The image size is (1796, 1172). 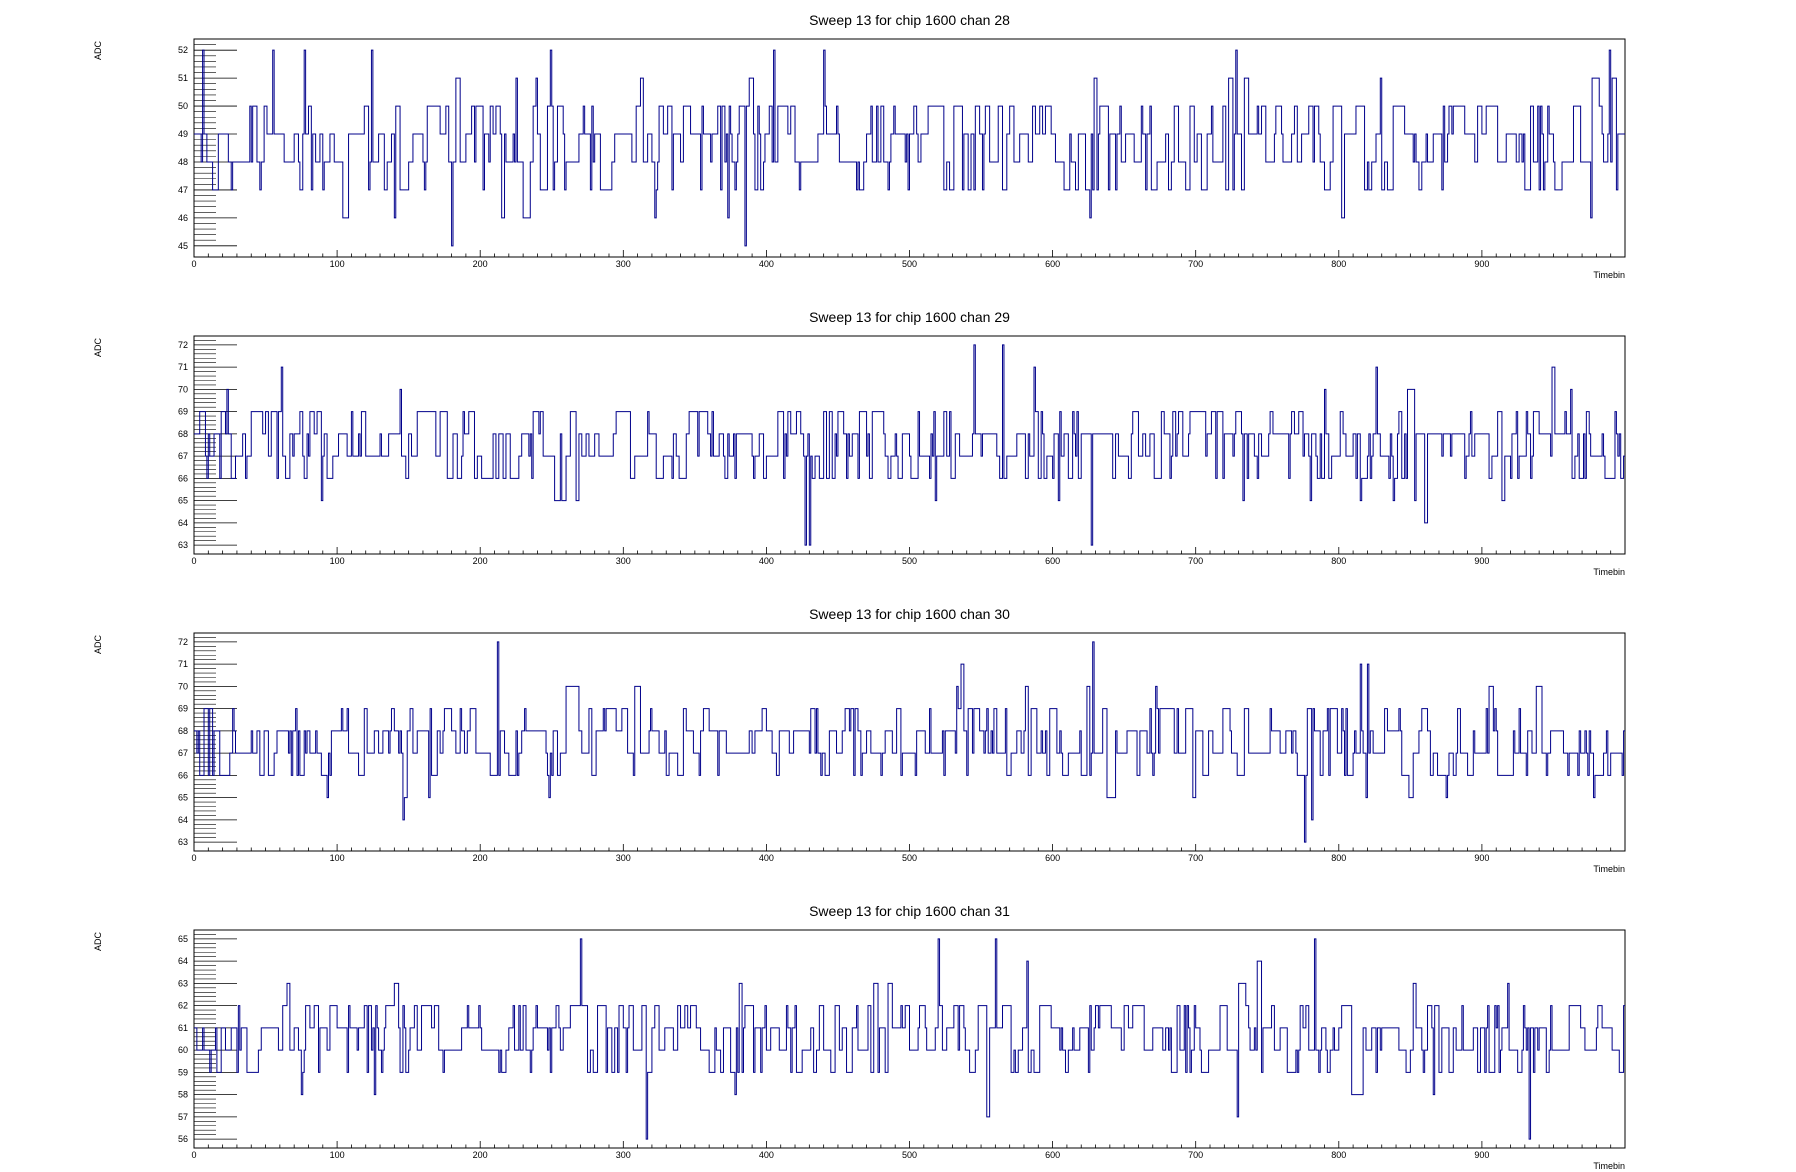 I want to click on y-tick-label: 52, so click(x=183, y=50).